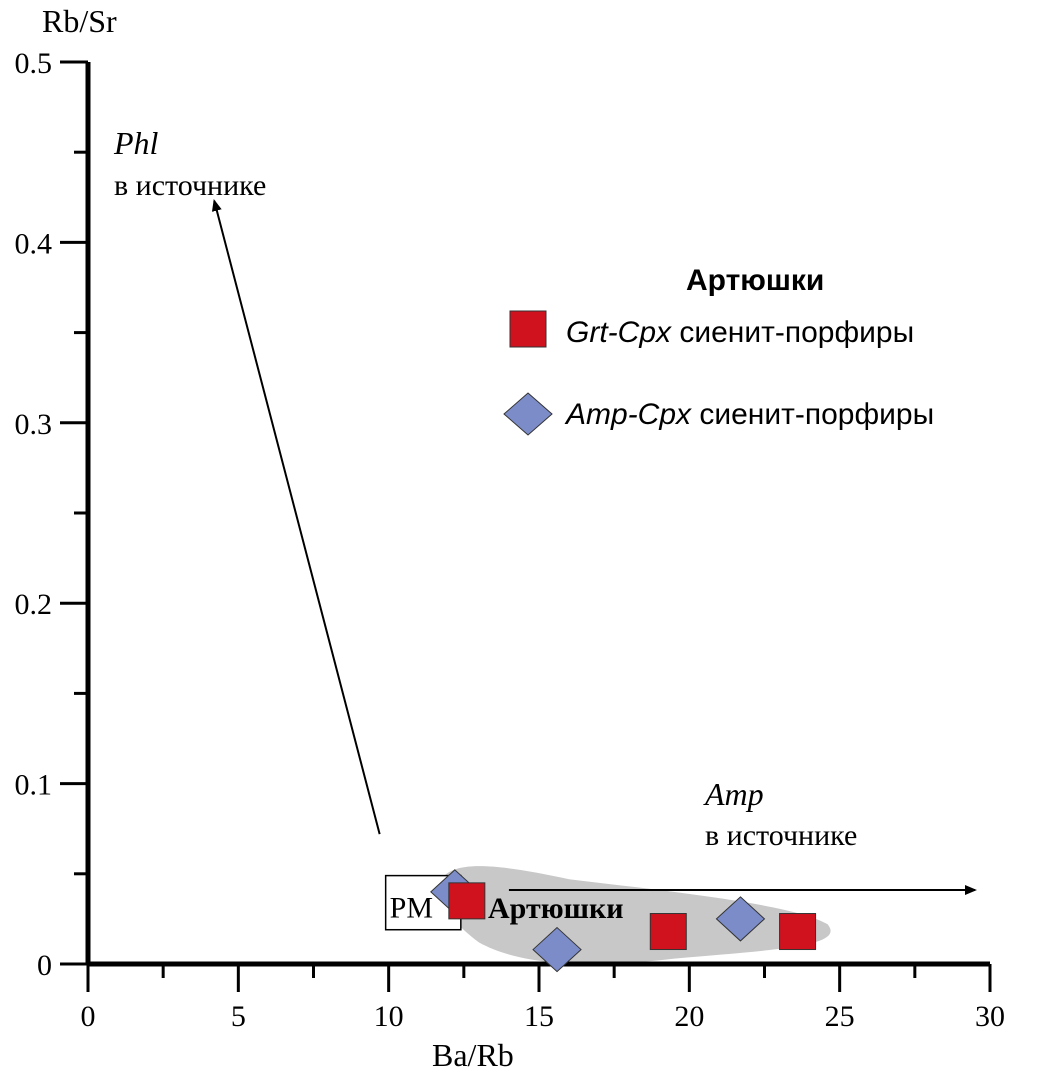  I want to click on x-tick-label: 25, so click(840, 1016).